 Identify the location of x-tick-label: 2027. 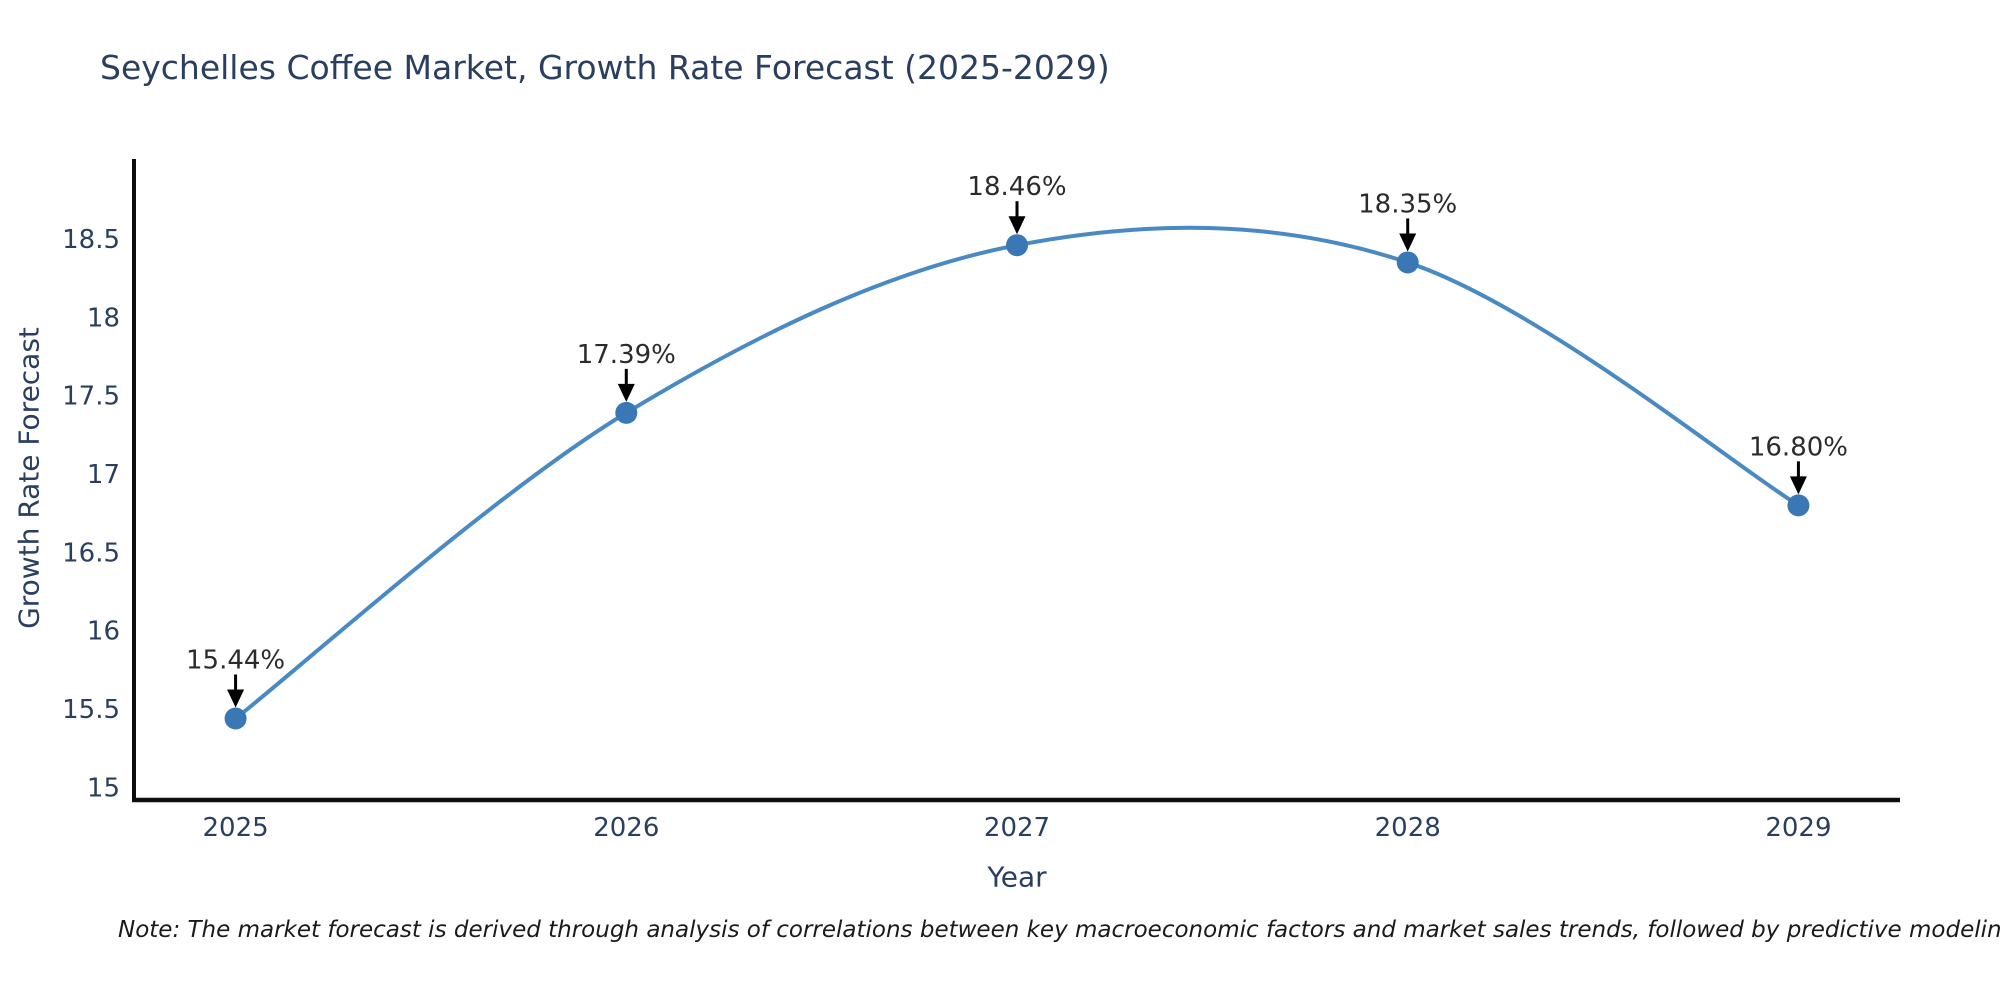
(1017, 828).